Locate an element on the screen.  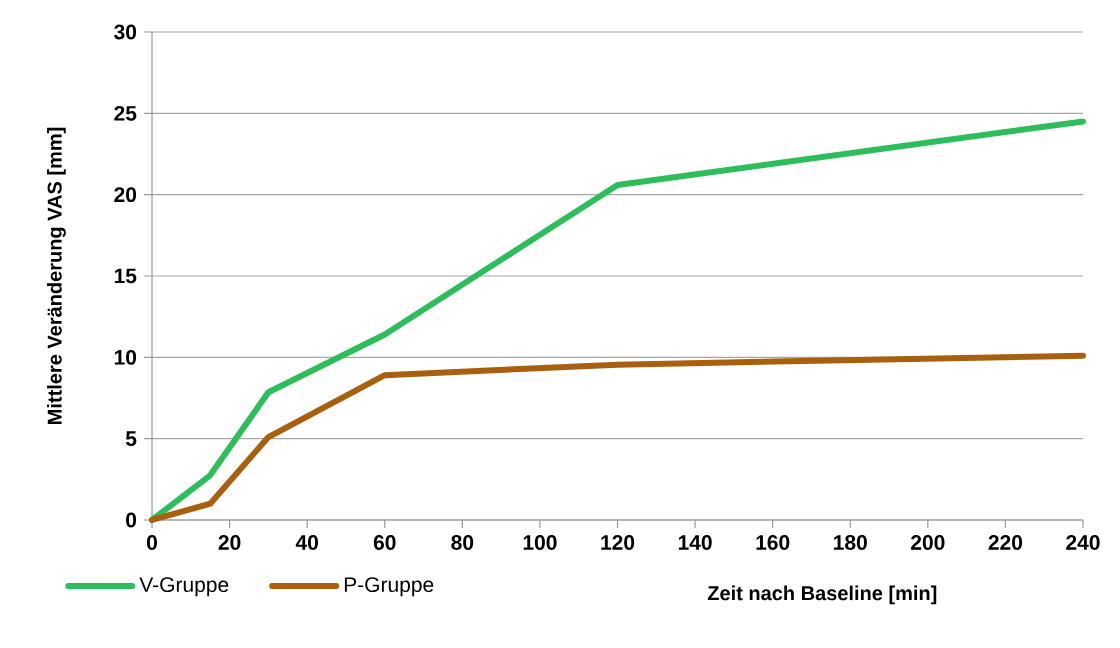
x-tick-label: 240 is located at coordinates (1083, 542).